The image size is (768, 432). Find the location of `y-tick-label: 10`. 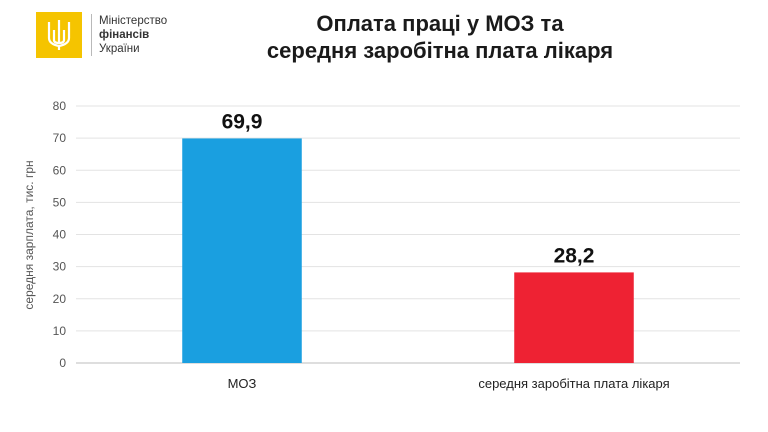

y-tick-label: 10 is located at coordinates (60, 331).